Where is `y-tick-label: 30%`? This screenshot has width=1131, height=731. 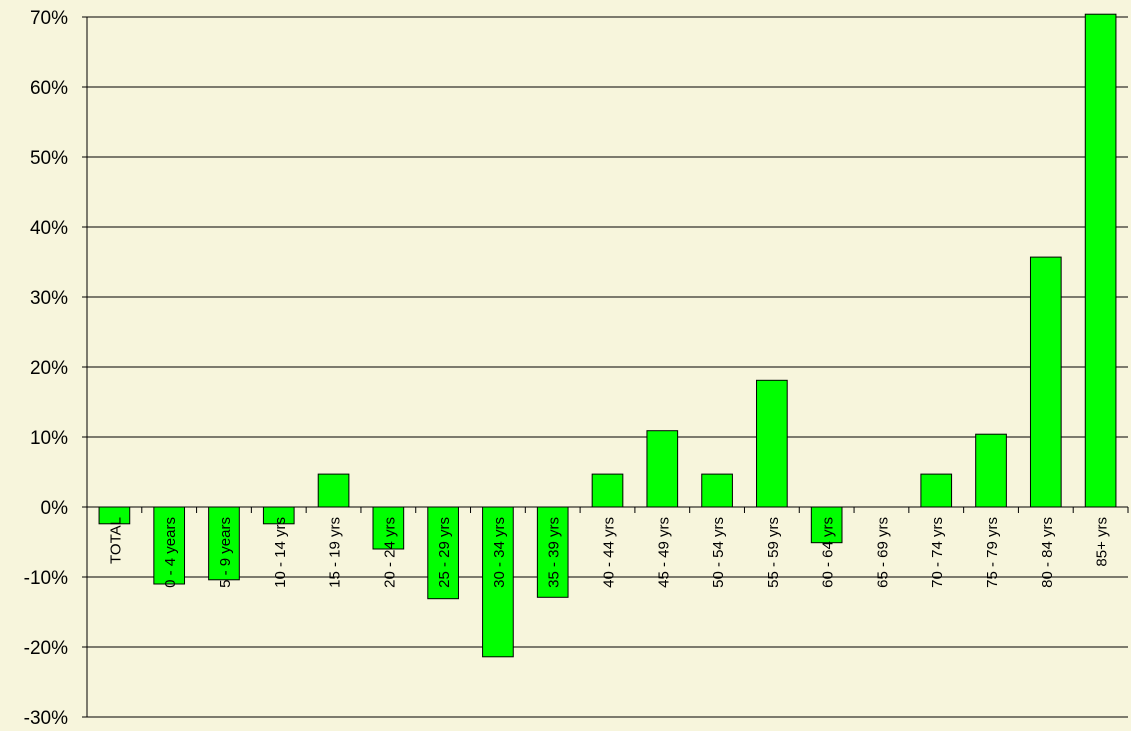
y-tick-label: 30% is located at coordinates (49, 298).